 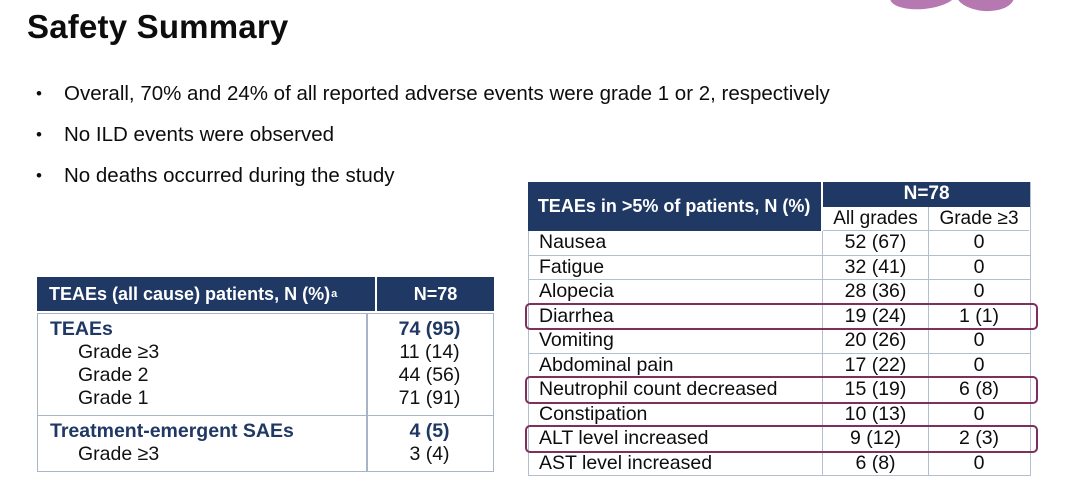 What do you see at coordinates (429, 375) in the screenshot?
I see `row-value: 44 (56)` at bounding box center [429, 375].